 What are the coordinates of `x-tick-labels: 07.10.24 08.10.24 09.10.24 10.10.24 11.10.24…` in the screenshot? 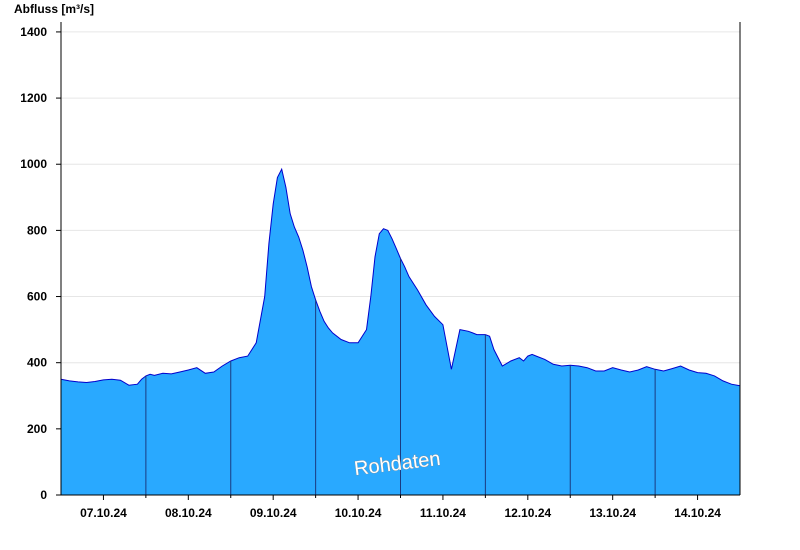 It's located at (400, 507).